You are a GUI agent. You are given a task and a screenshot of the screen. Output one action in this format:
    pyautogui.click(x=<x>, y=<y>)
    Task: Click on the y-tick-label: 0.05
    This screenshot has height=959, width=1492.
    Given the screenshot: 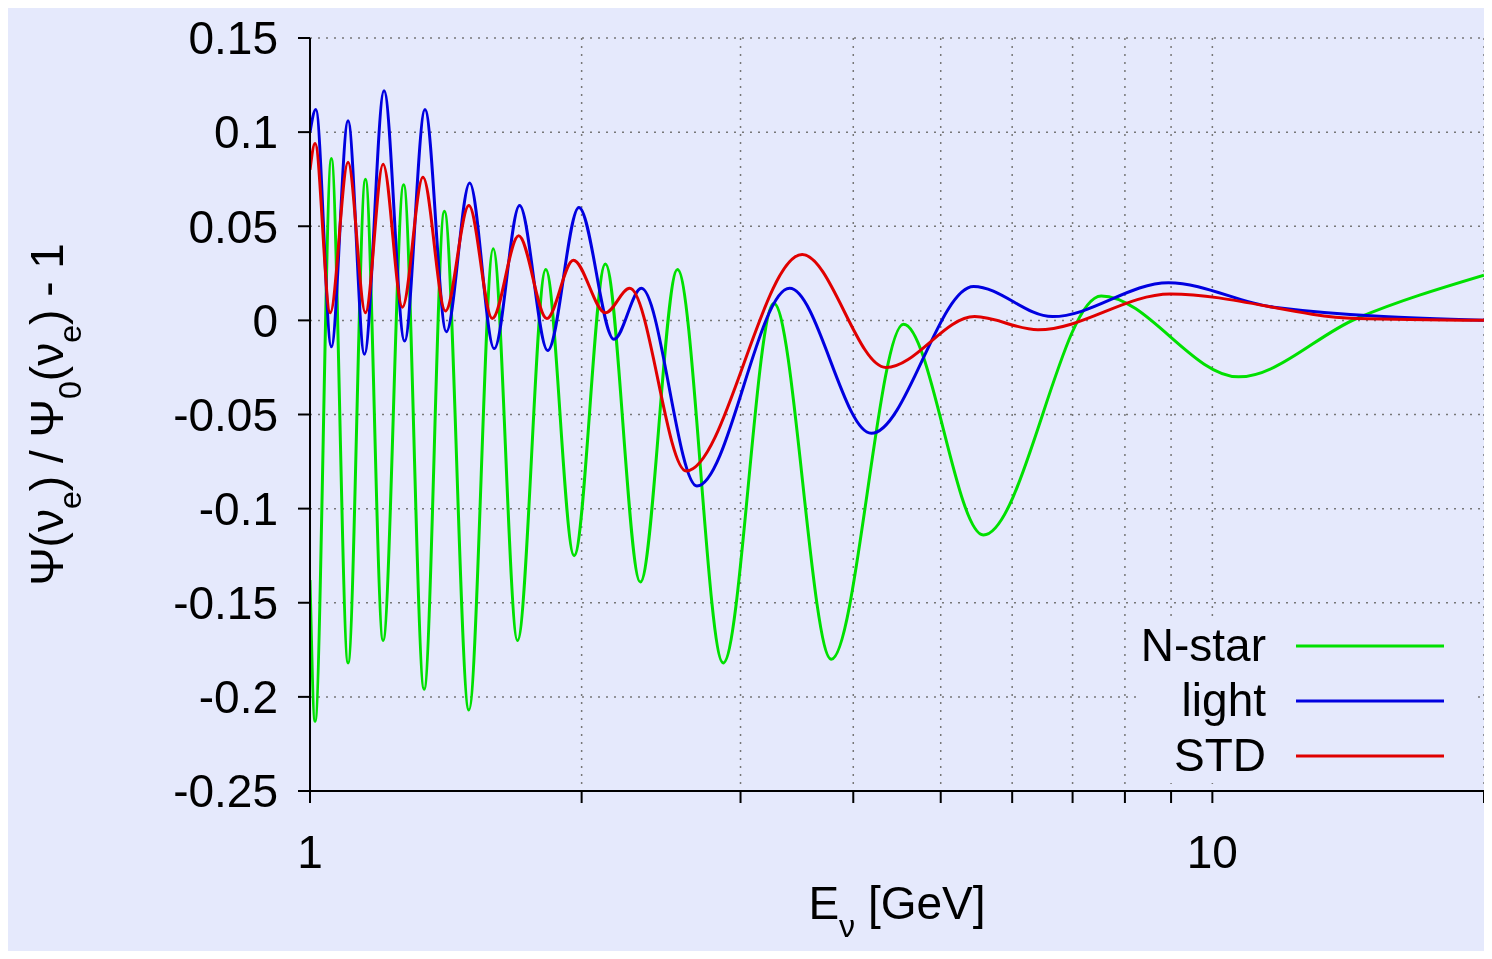 What is the action you would take?
    pyautogui.click(x=233, y=226)
    